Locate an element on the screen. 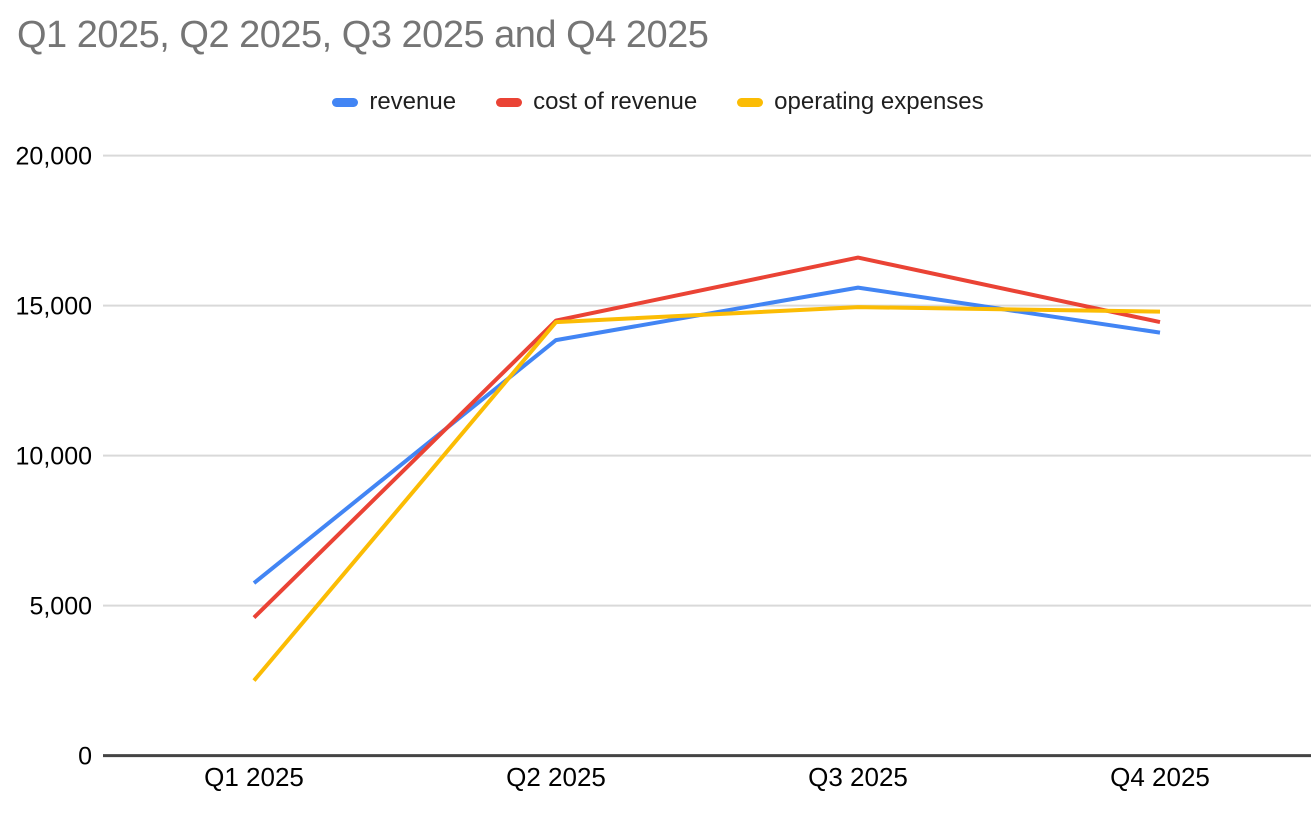  legend-item: operating expenses is located at coordinates (860, 102).